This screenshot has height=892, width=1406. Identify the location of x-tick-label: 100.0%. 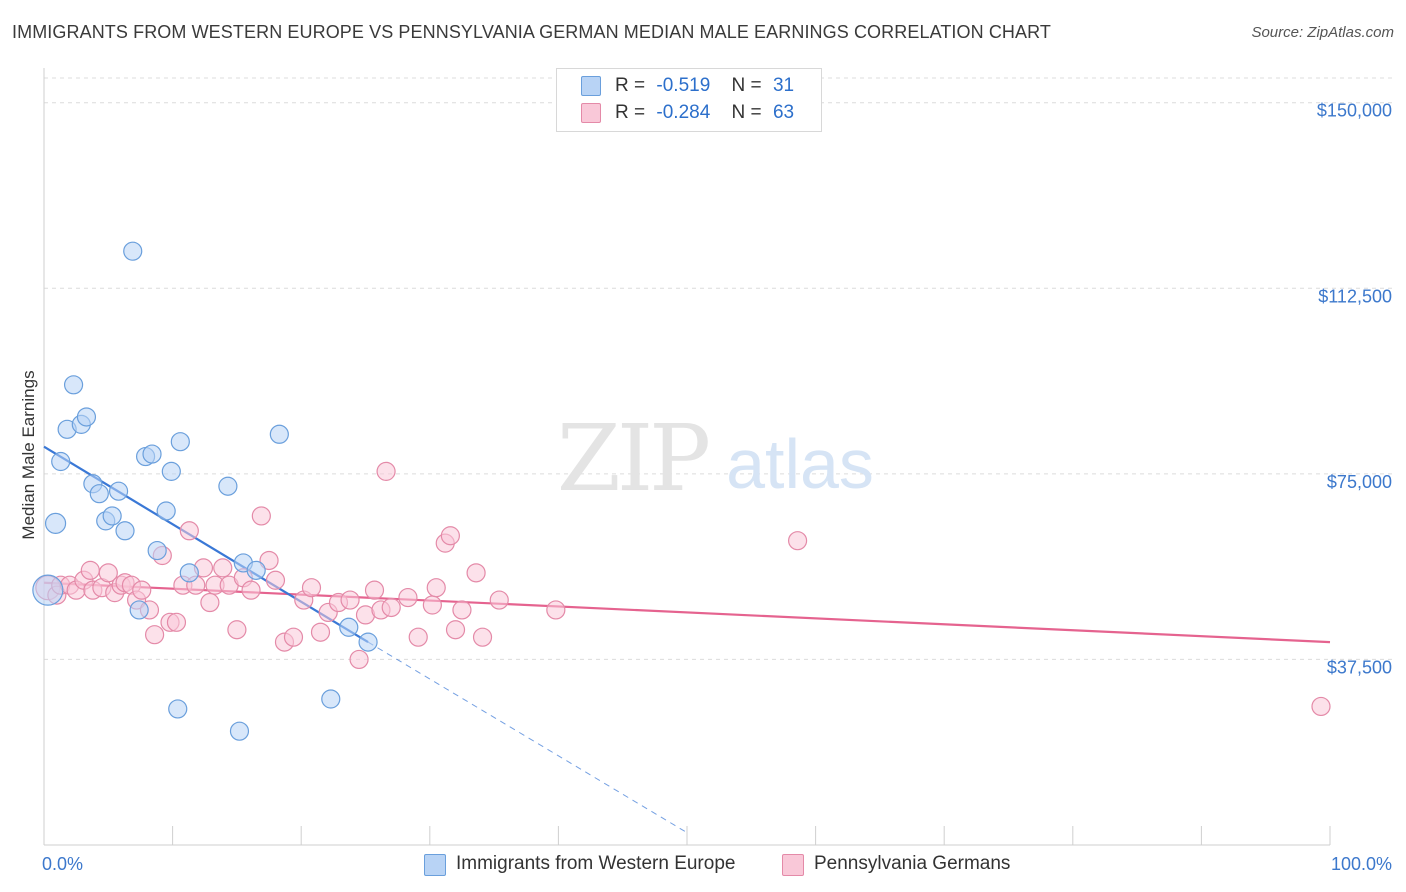
(1361, 864).